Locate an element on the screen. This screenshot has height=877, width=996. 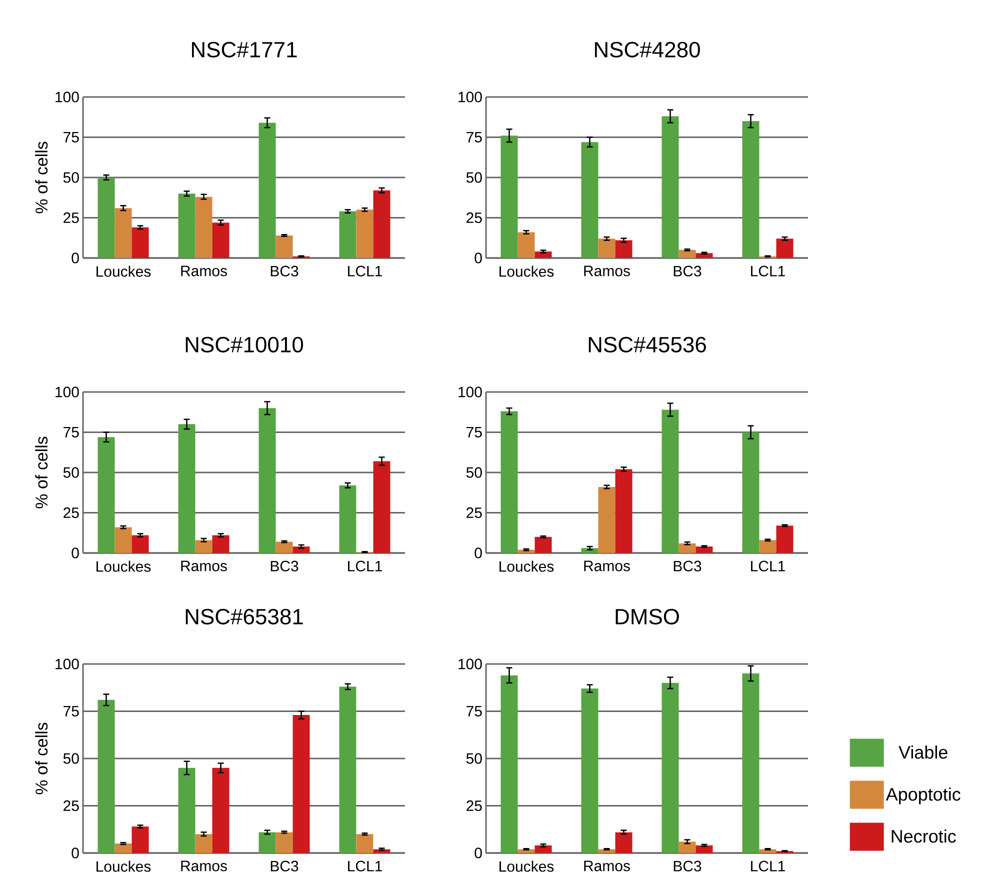
legend-label: Viable is located at coordinates (923, 752).